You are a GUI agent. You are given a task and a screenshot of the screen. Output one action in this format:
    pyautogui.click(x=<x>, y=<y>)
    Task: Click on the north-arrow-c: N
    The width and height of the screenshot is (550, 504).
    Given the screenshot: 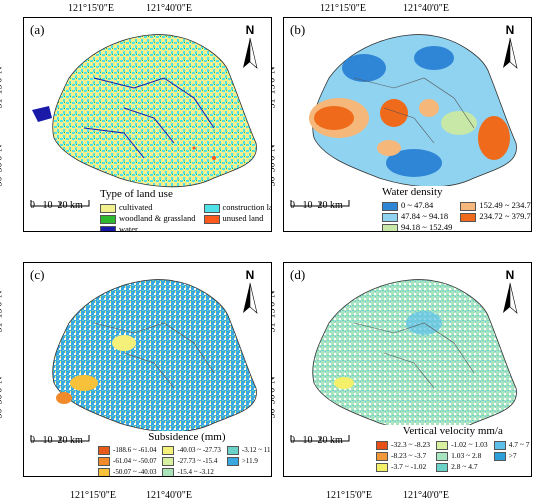 What is the action you would take?
    pyautogui.click(x=250, y=293)
    